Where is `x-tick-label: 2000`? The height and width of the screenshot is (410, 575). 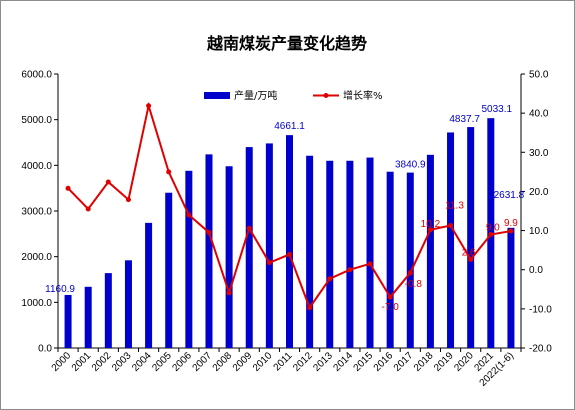 x-tick-label: 2000 is located at coordinates (62, 362).